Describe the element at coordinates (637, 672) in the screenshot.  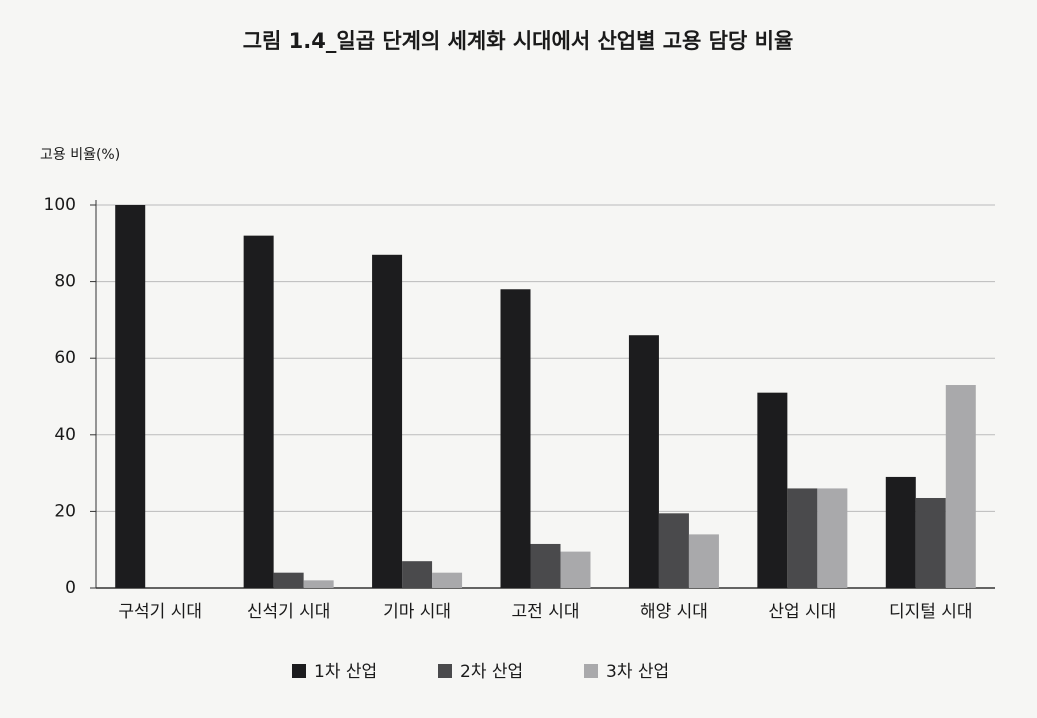
I see `legend-label: 3차 산업` at that location.